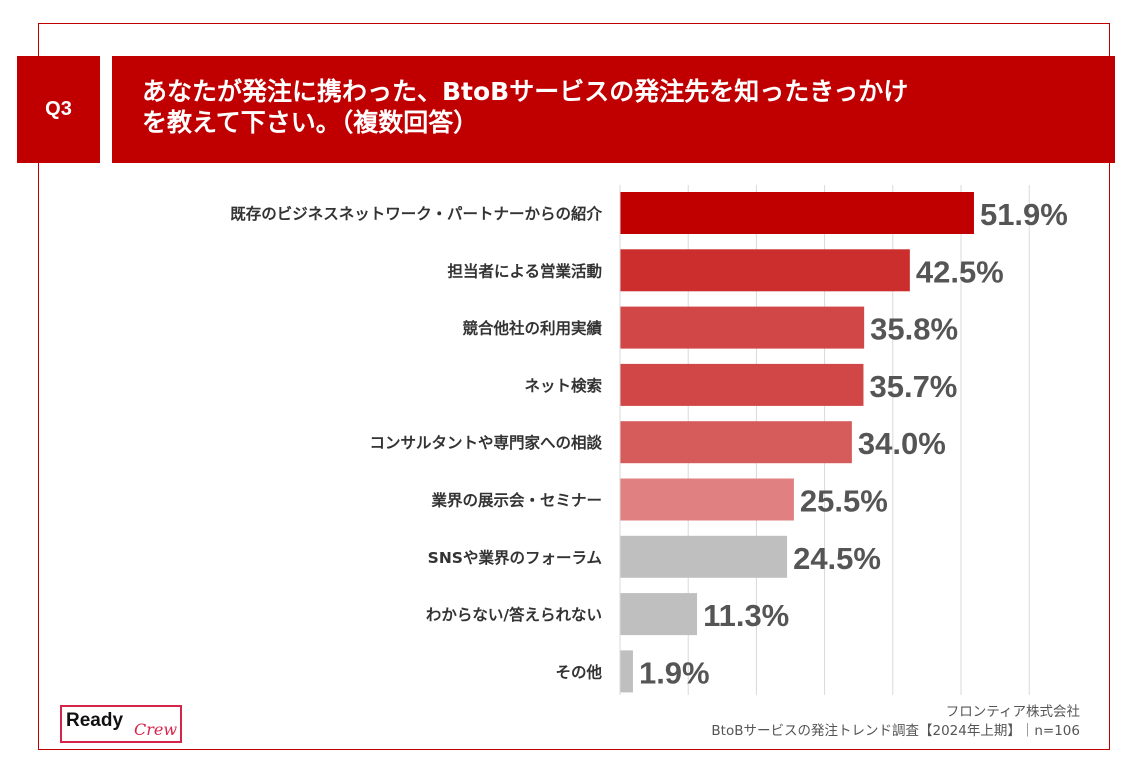 This screenshot has height=768, width=1142. I want to click on logo-script-text: Crew, so click(156, 729).